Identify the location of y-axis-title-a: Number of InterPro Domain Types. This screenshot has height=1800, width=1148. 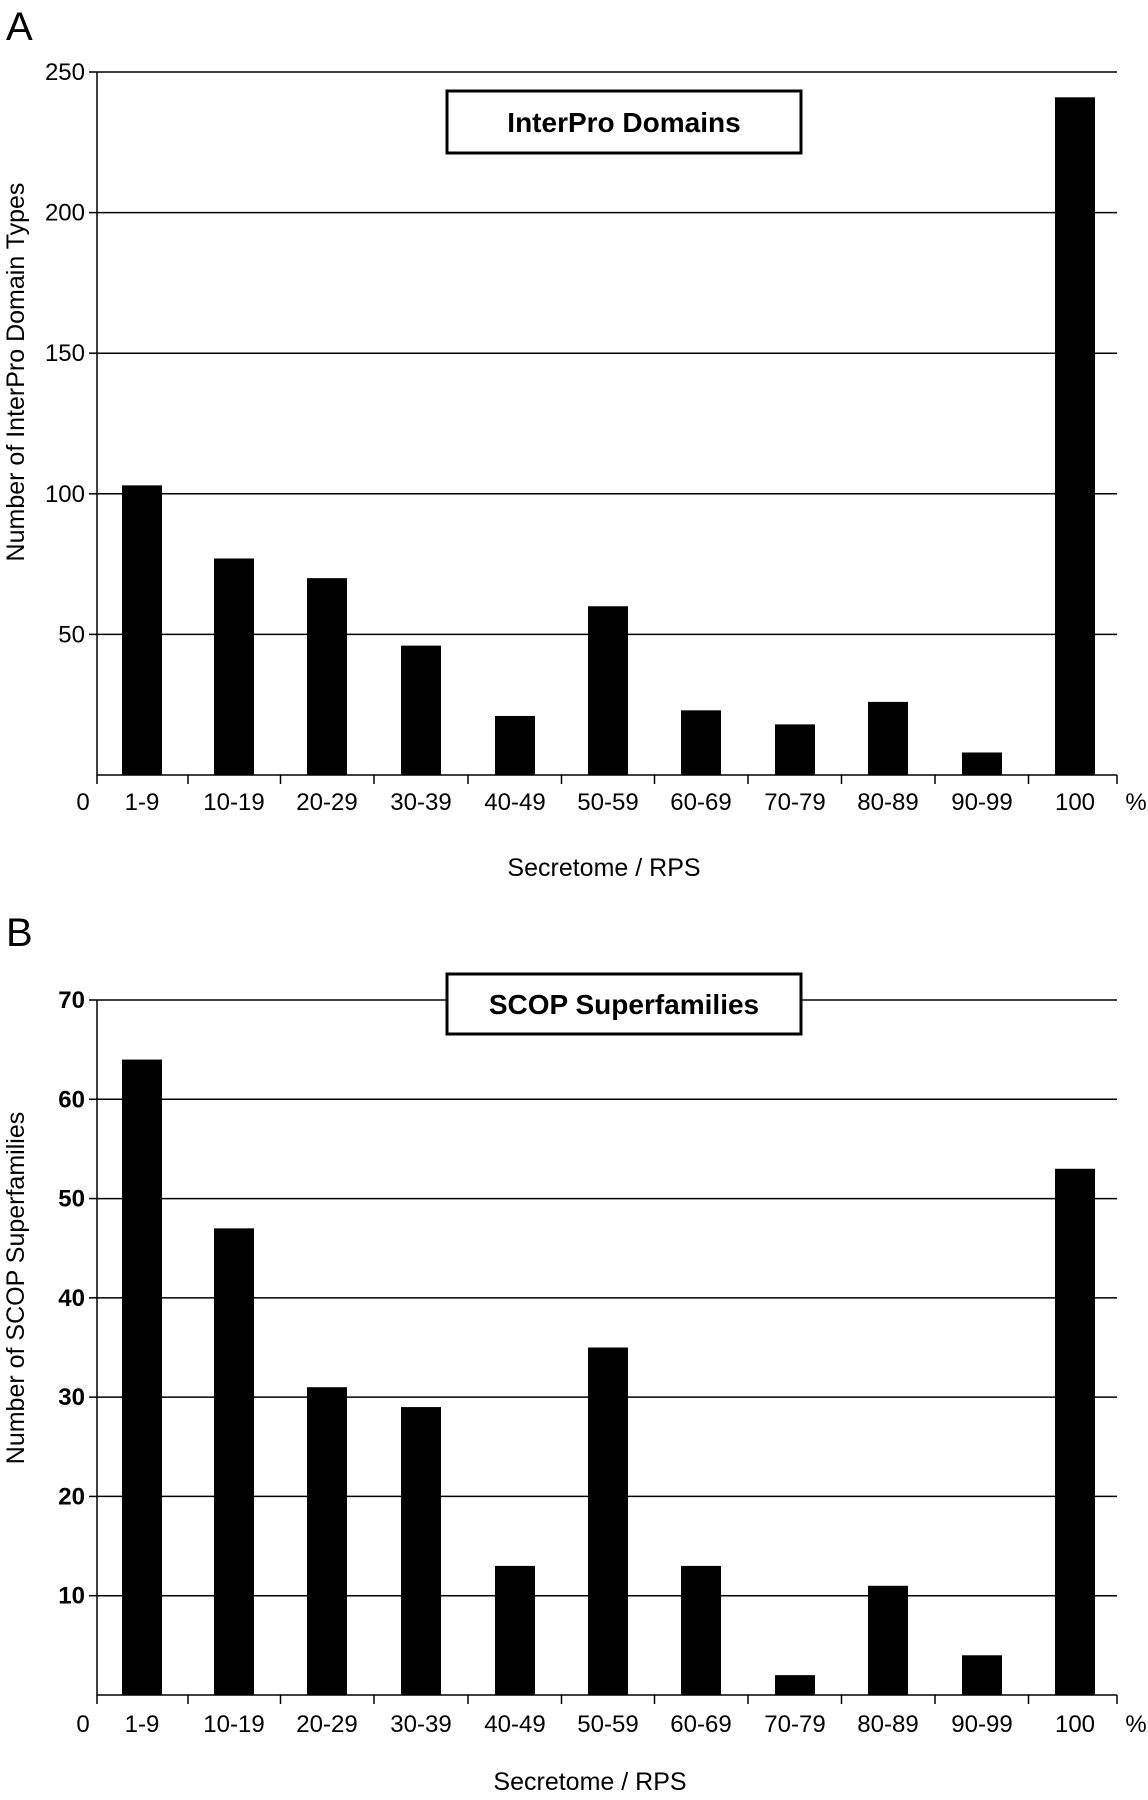
(16, 372).